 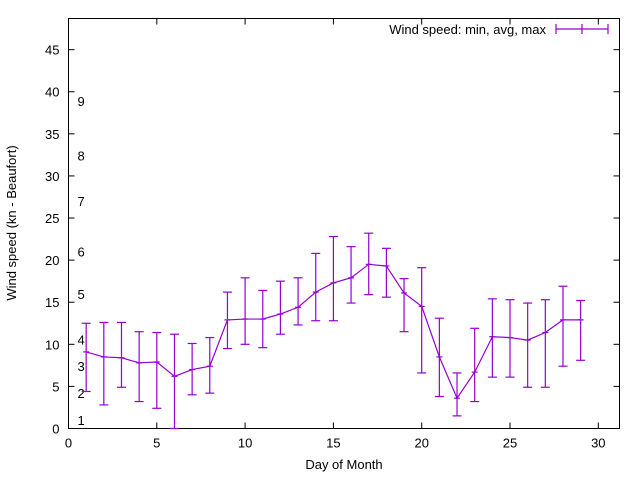 I want to click on y-tick-label: 0, so click(x=55, y=429).